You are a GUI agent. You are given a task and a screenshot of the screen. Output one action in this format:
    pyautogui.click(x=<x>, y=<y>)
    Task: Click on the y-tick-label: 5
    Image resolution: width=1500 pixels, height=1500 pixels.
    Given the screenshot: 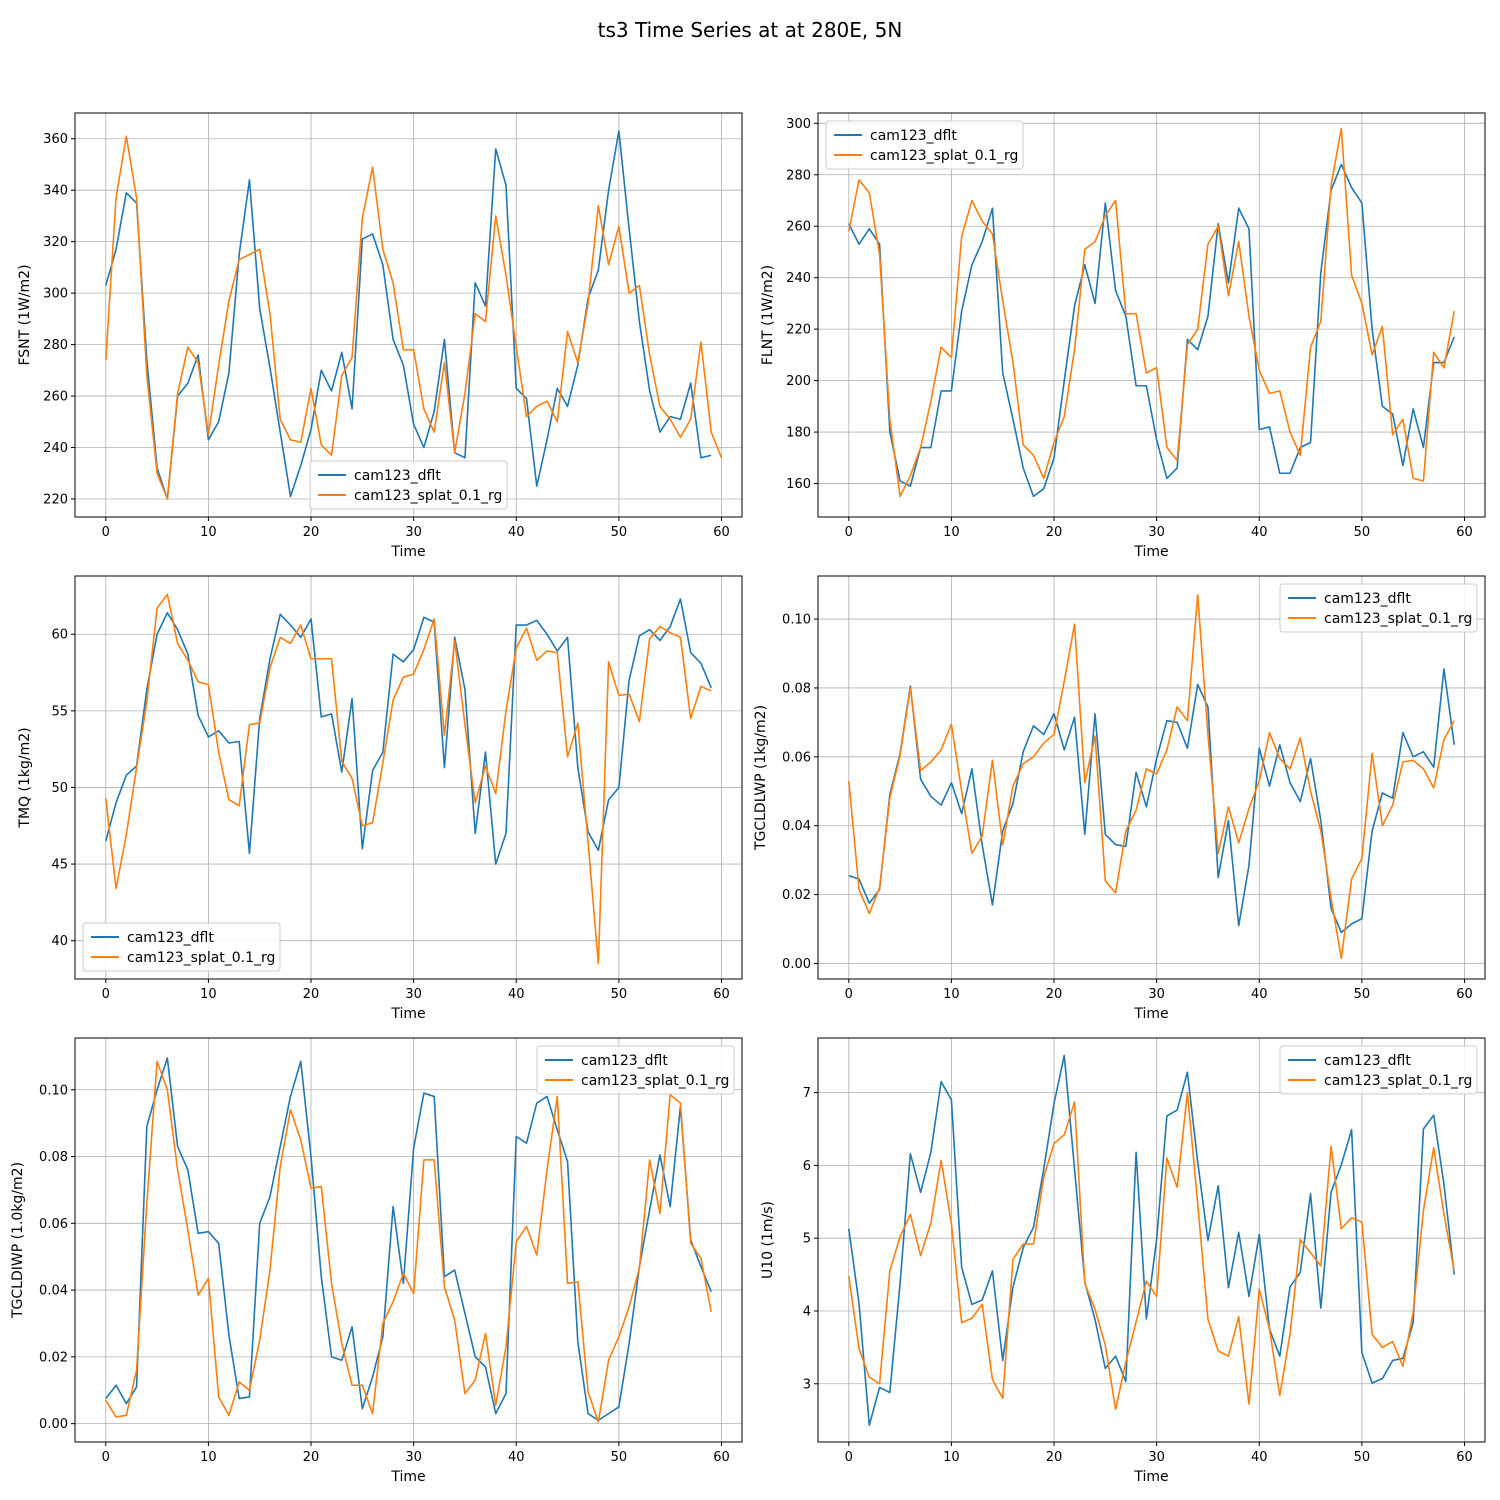 What is the action you would take?
    pyautogui.click(x=807, y=1239)
    